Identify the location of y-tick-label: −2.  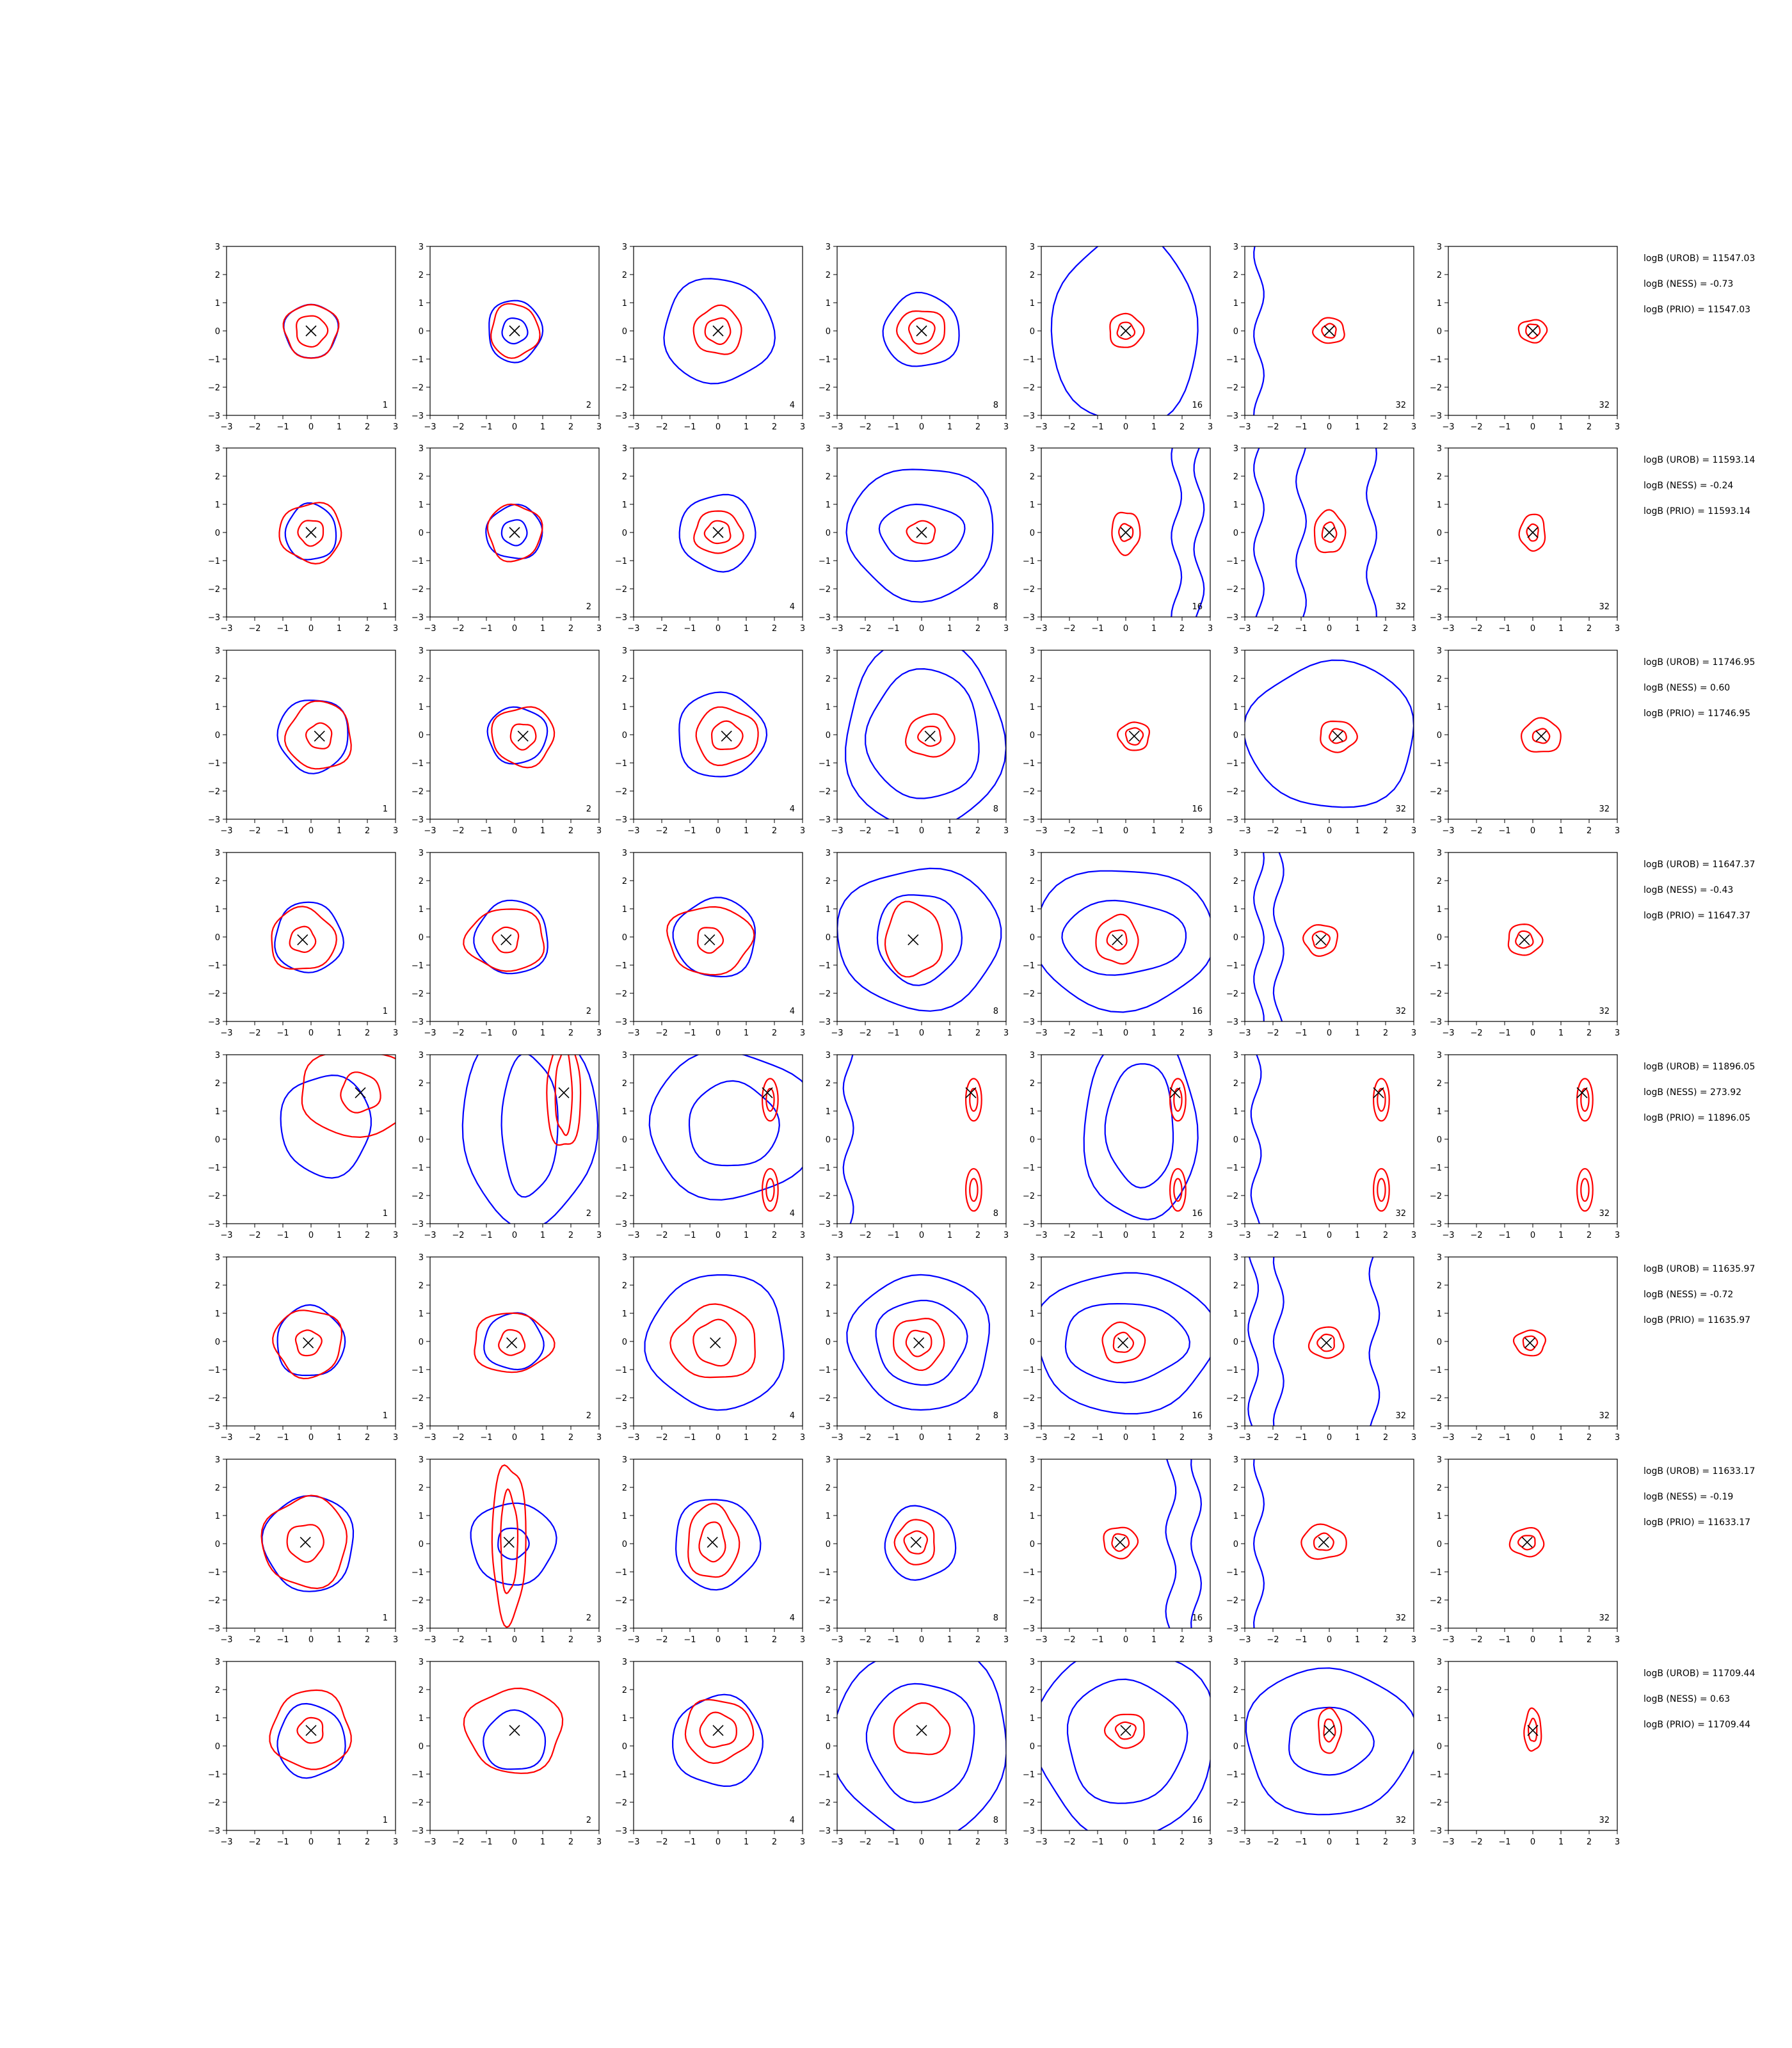
(621, 590).